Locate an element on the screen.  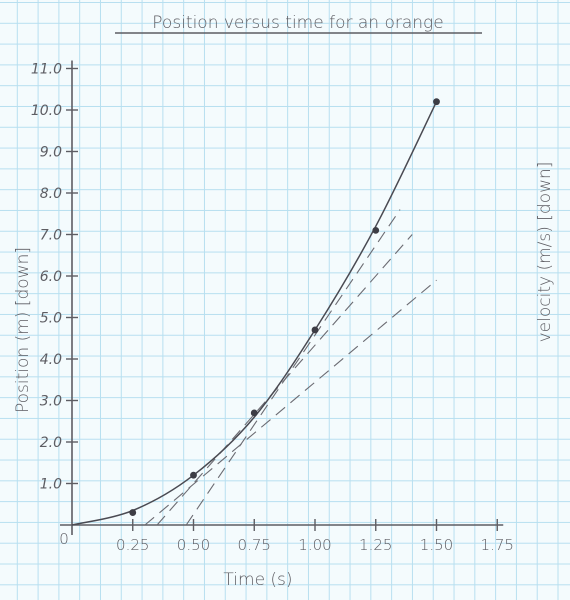
x-tick-group: 0.25 0.50 0.75 1.00 1.25 1.50 1.75 is located at coordinates (315, 536).